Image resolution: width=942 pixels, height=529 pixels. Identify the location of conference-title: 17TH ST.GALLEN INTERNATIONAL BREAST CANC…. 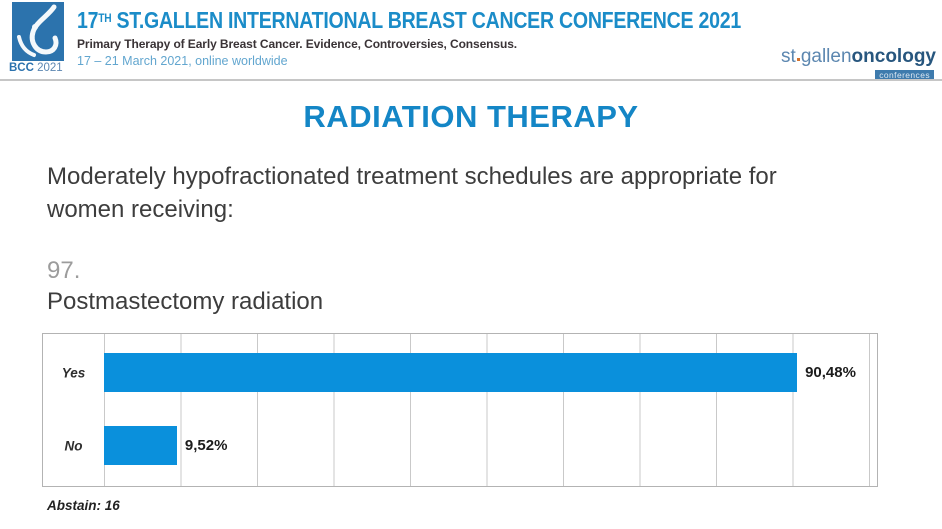
(409, 20).